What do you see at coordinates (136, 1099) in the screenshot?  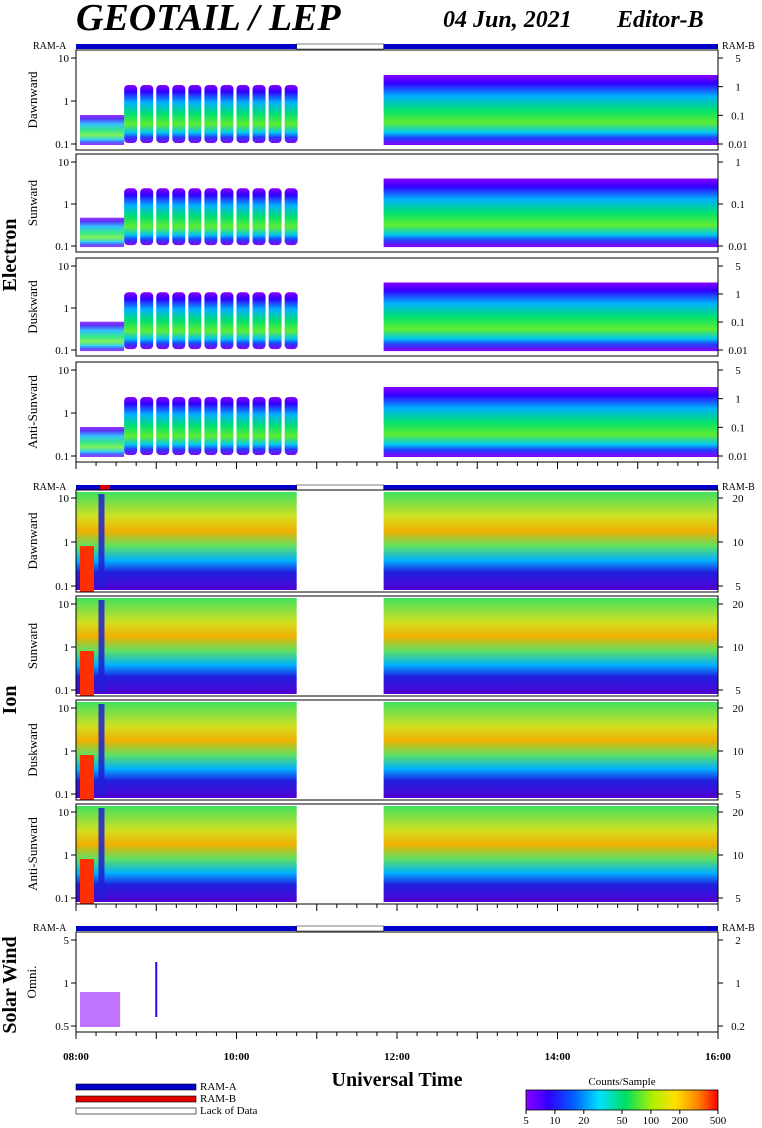 I see `legend-swatch-ram-b` at bounding box center [136, 1099].